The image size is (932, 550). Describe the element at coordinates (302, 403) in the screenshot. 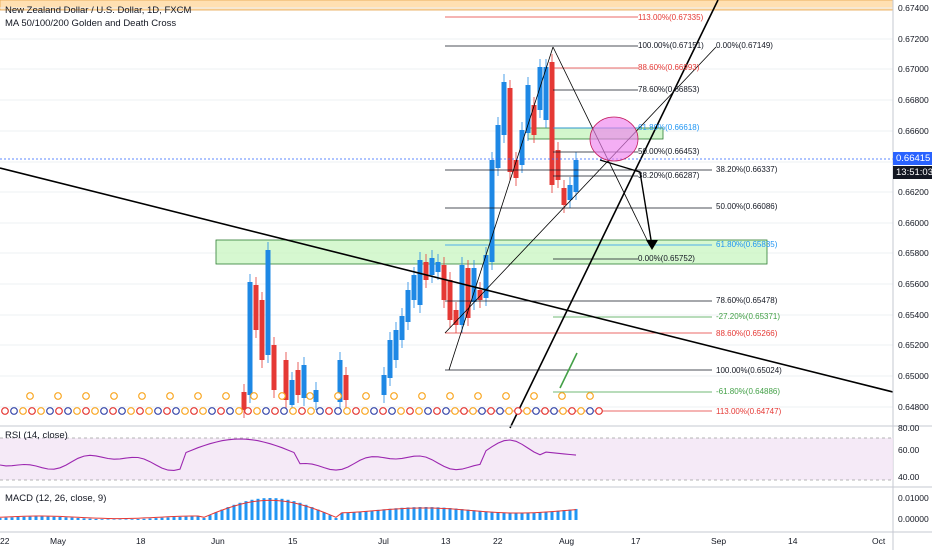

I see `economic-events-row` at that location.